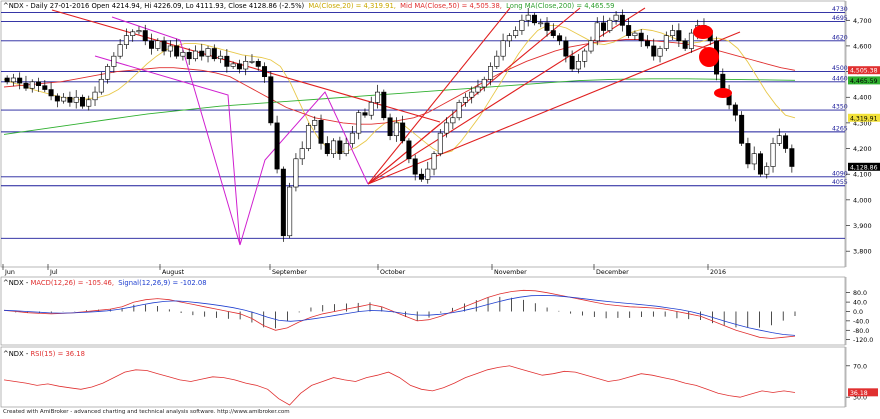  Describe the element at coordinates (862, 21) in the screenshot. I see `y-tick-label: 4,700` at that location.